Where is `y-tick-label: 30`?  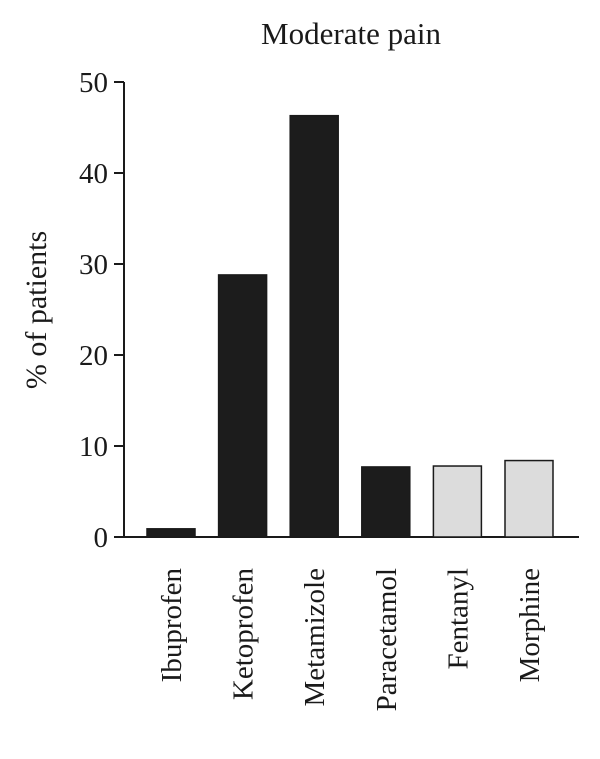
y-tick-label: 30 is located at coordinates (93, 265).